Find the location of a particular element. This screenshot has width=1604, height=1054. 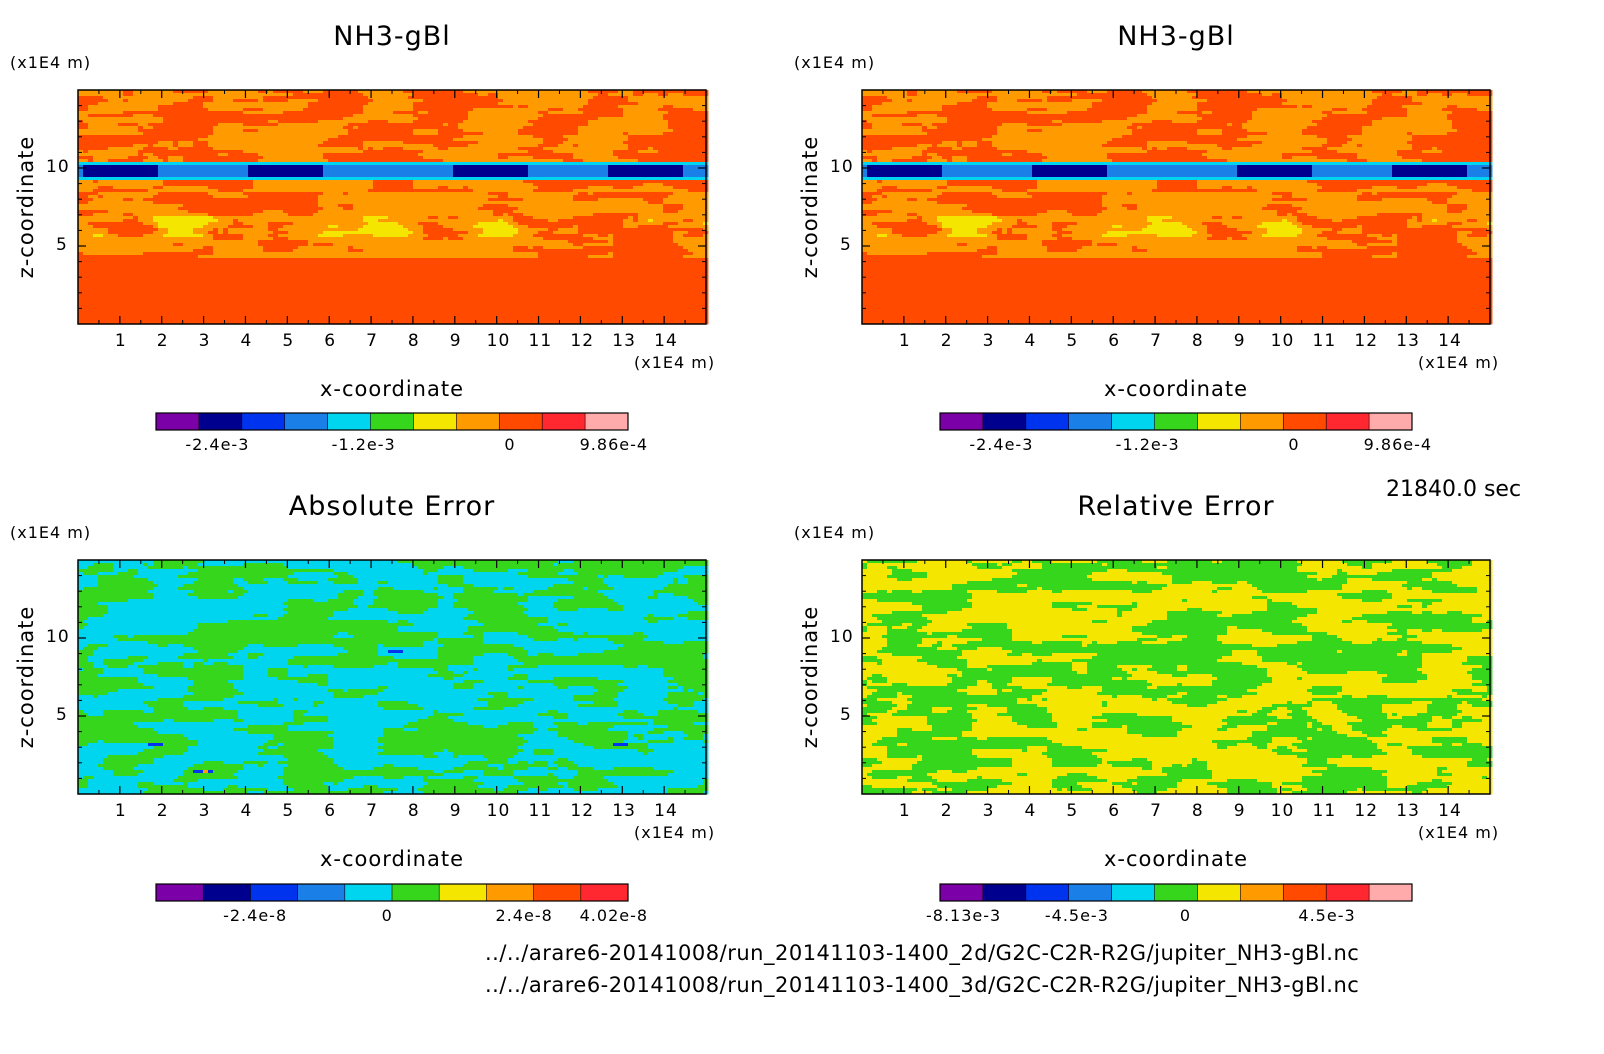

panel-title: NH3-gBl is located at coordinates (1176, 36).